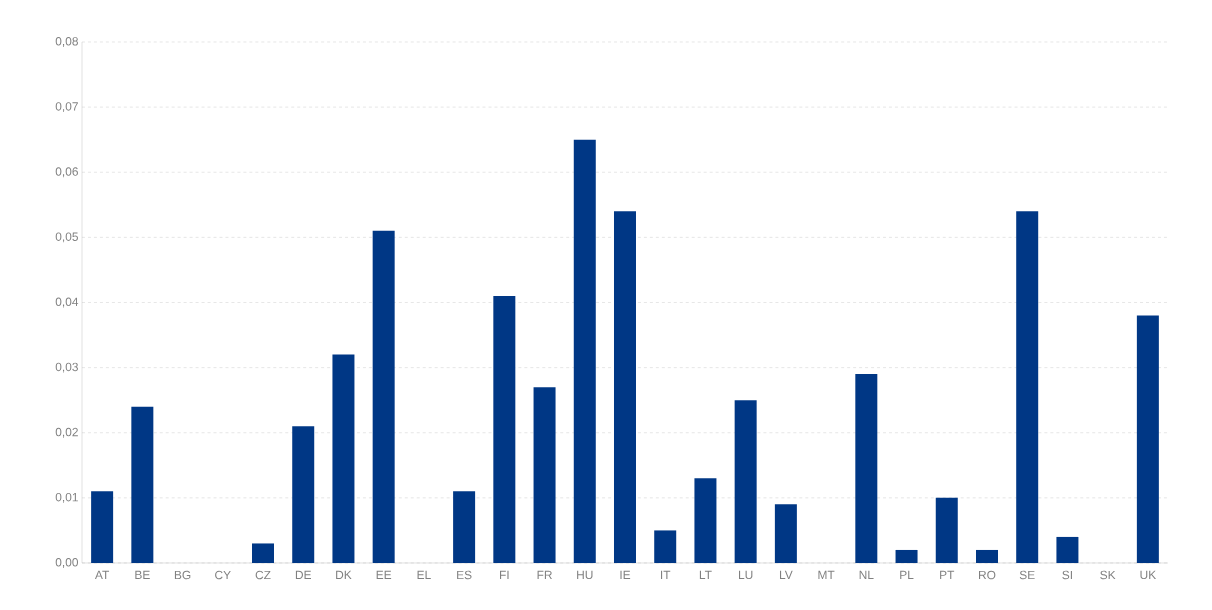 This screenshot has width=1212, height=610. What do you see at coordinates (1027, 575) in the screenshot?
I see `x-tick-label: SE` at bounding box center [1027, 575].